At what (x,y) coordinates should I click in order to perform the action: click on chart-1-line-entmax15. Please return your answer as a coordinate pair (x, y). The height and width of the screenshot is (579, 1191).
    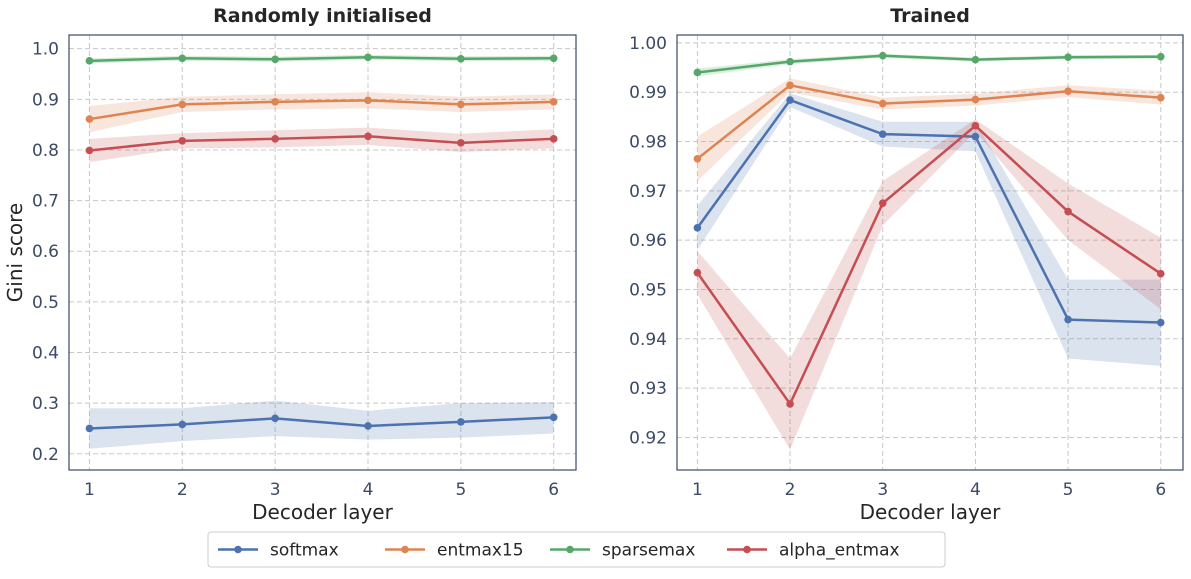
    Looking at the image, I should click on (928, 122).